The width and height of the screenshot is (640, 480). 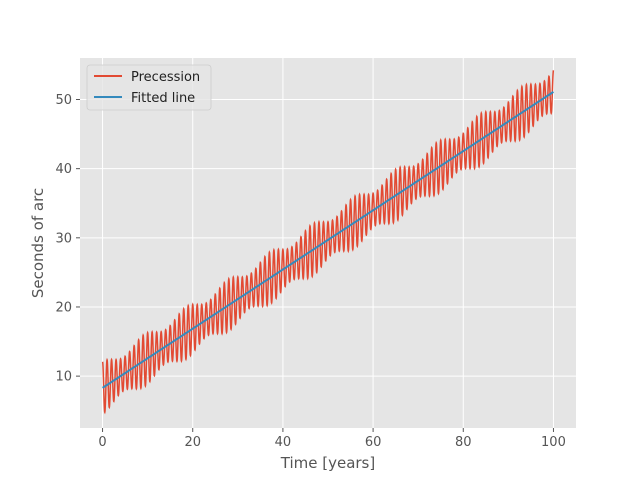 What do you see at coordinates (163, 98) in the screenshot?
I see `legend-fitted-line-label: Fitted line` at bounding box center [163, 98].